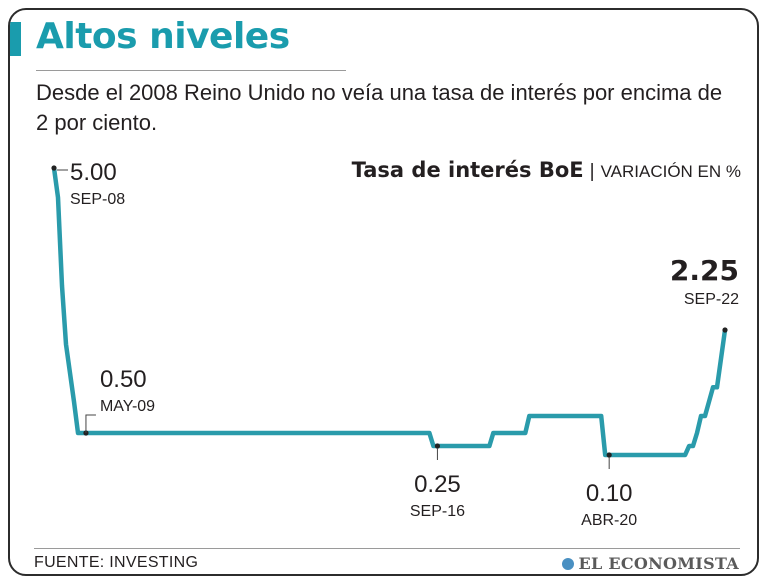 The image size is (768, 585). Describe the element at coordinates (97, 199) in the screenshot. I see `annotation-1-date-label: SEP-08` at that location.